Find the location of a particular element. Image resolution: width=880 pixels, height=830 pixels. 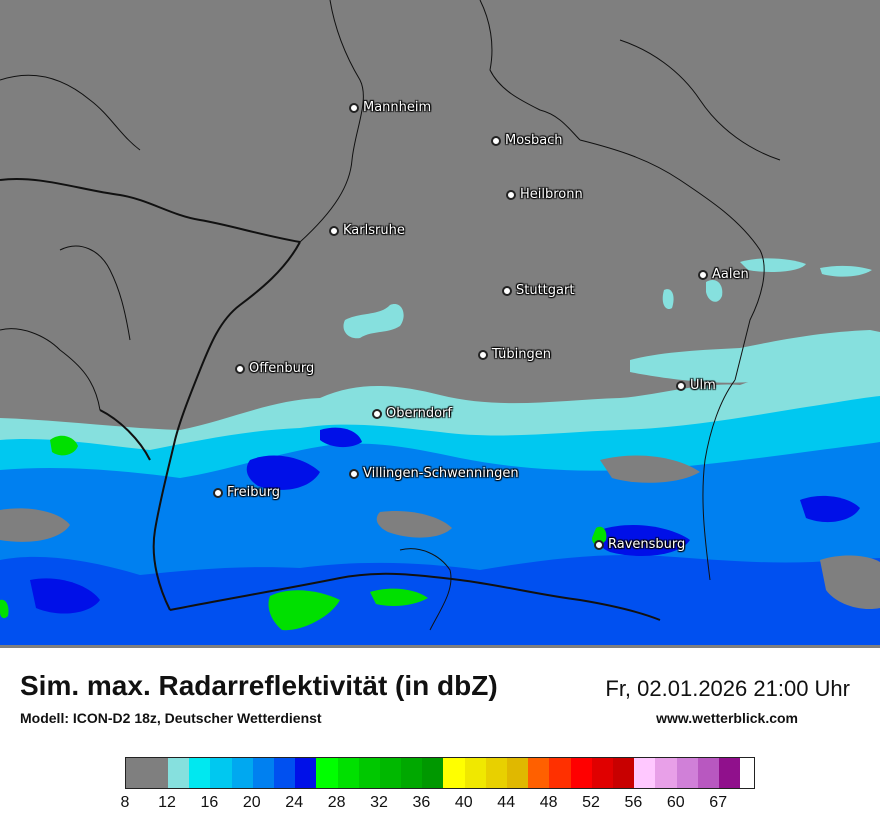

legend-tick-label: 36 is located at coordinates (421, 802).